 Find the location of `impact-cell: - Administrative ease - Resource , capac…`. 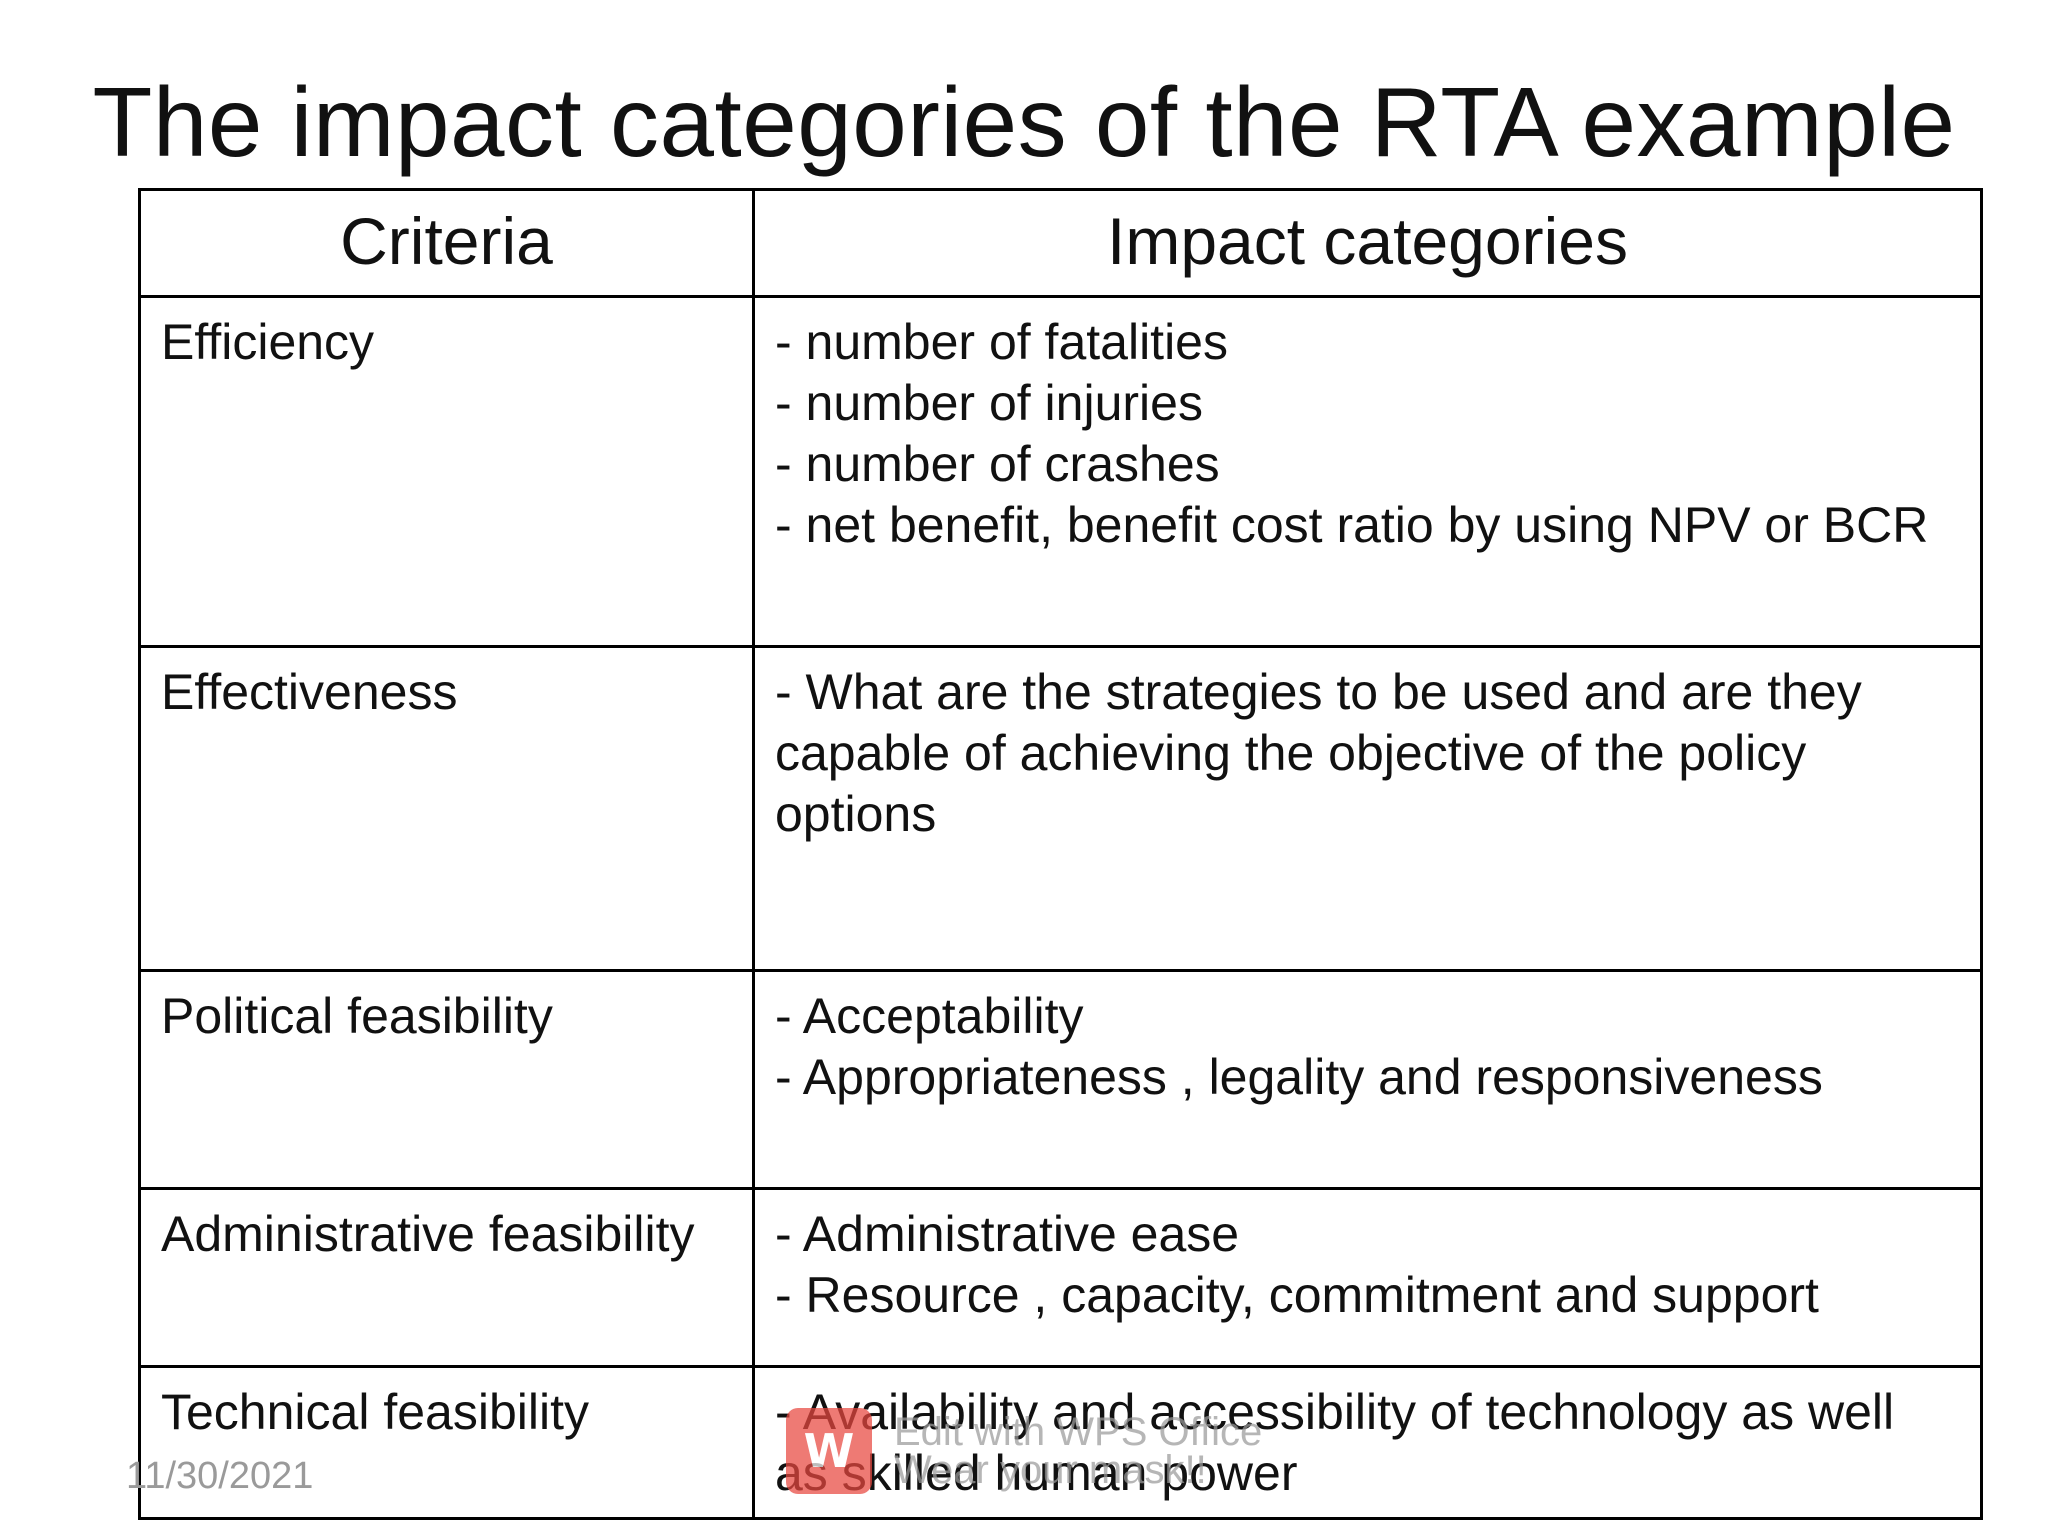

impact-cell: - Administrative ease - Resource , capac… is located at coordinates (1367, 1277).